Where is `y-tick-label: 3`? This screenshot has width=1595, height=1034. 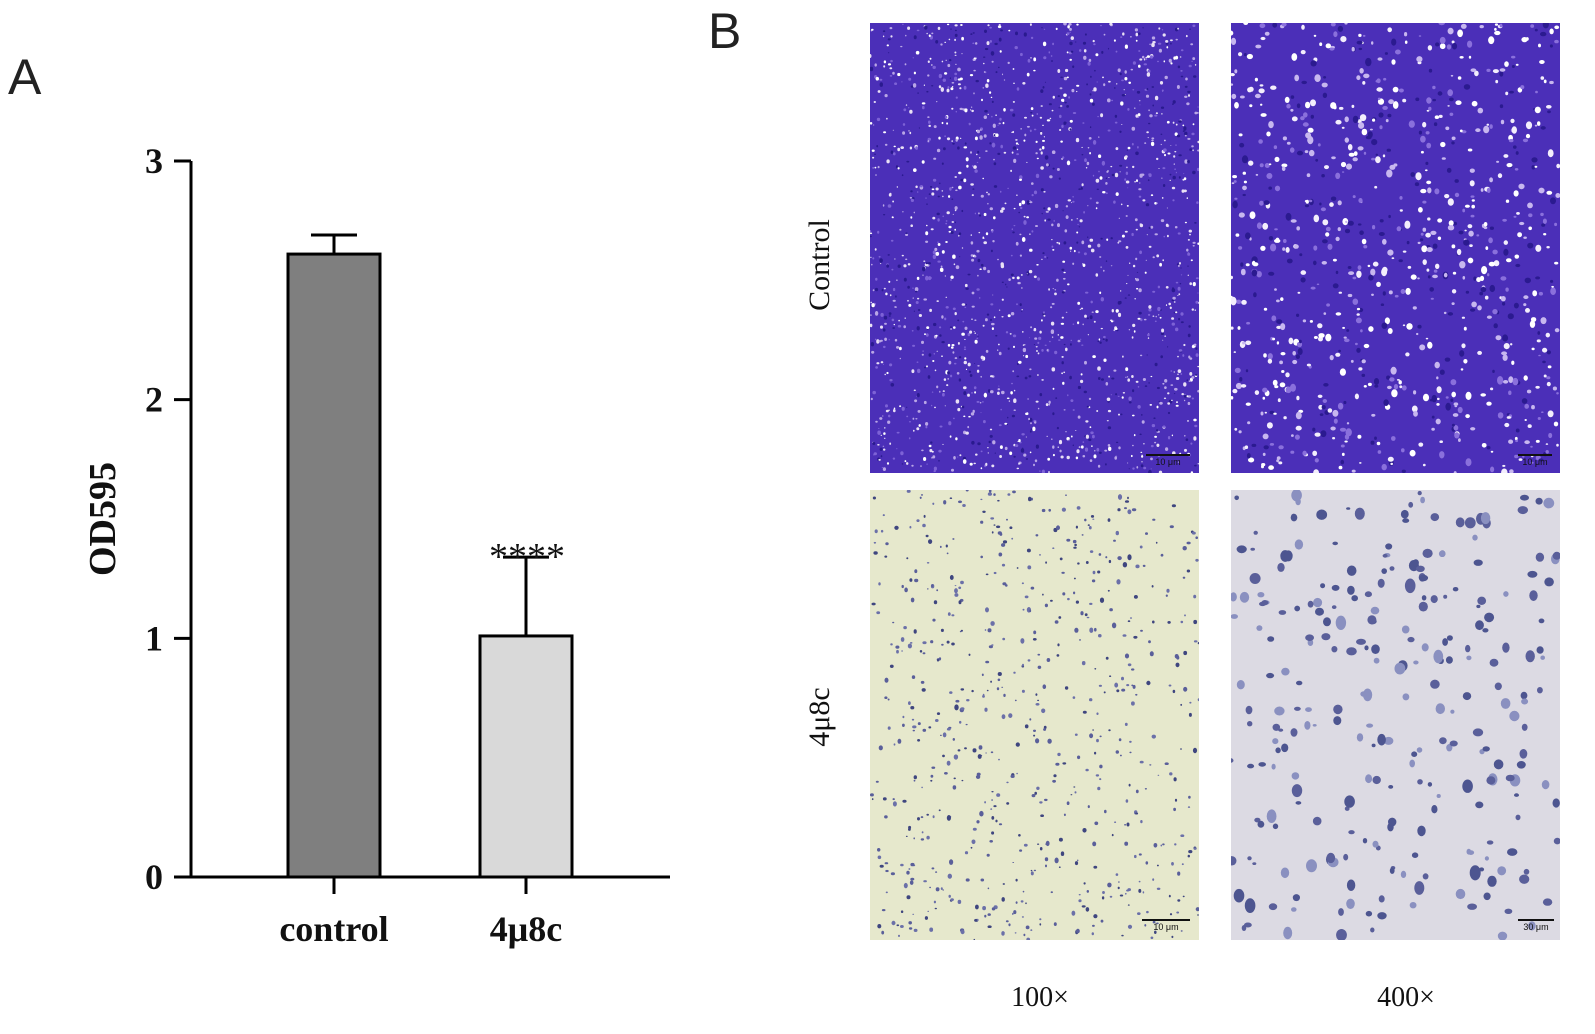 y-tick-label: 3 is located at coordinates (154, 161).